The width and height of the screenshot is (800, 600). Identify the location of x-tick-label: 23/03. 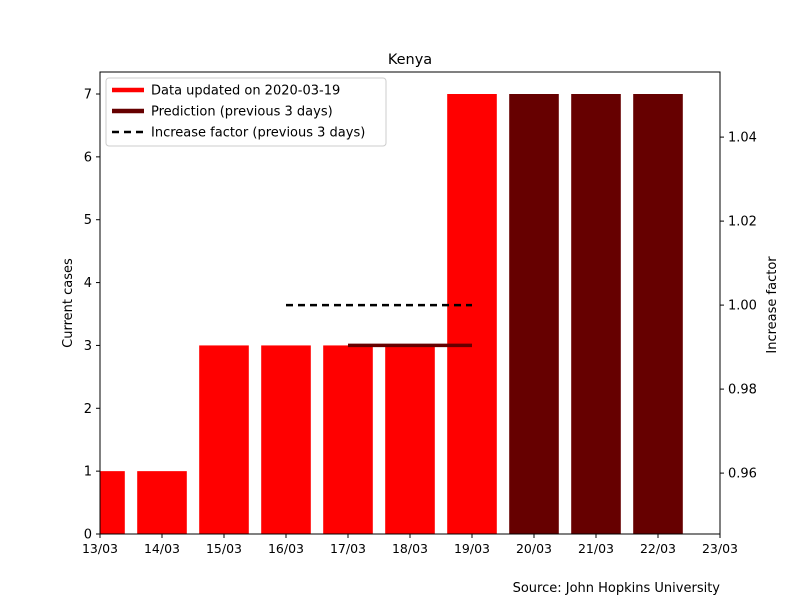
(720, 548).